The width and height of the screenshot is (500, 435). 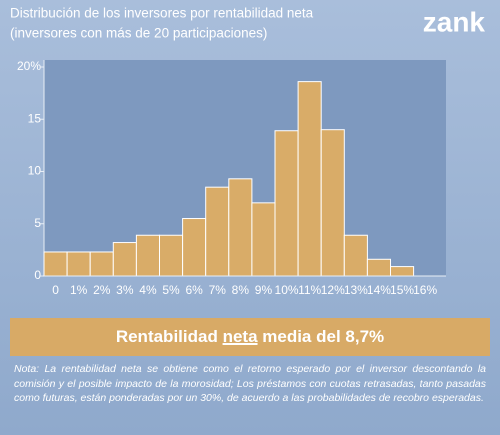 I want to click on y-tick-label: 0, so click(x=37, y=275).